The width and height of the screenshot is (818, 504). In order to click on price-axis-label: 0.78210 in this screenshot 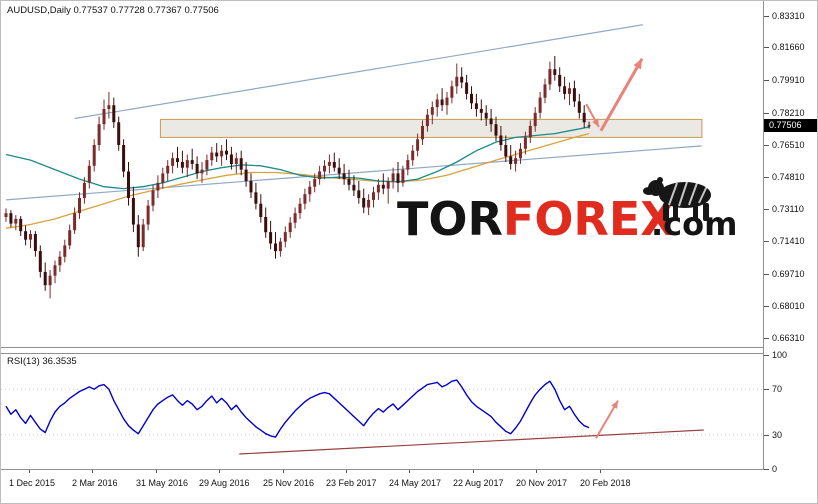, I will do `click(788, 113)`.